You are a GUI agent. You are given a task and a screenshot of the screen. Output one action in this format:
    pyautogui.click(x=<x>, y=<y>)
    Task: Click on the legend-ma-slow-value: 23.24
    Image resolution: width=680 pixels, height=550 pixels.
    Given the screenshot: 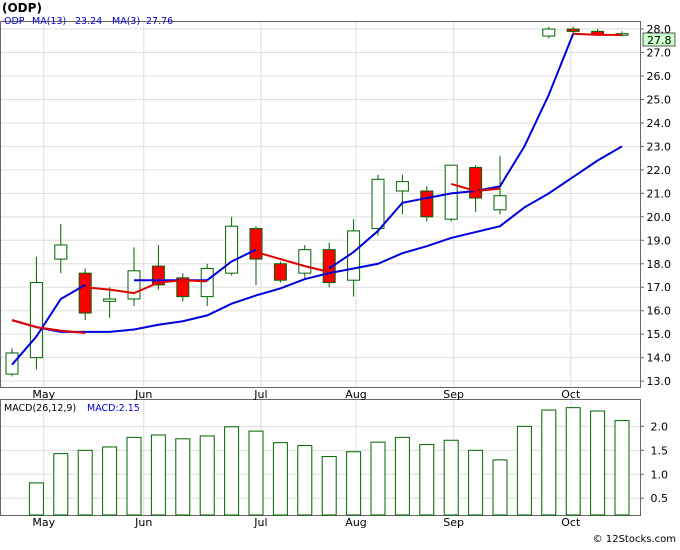 What is the action you would take?
    pyautogui.click(x=88, y=21)
    